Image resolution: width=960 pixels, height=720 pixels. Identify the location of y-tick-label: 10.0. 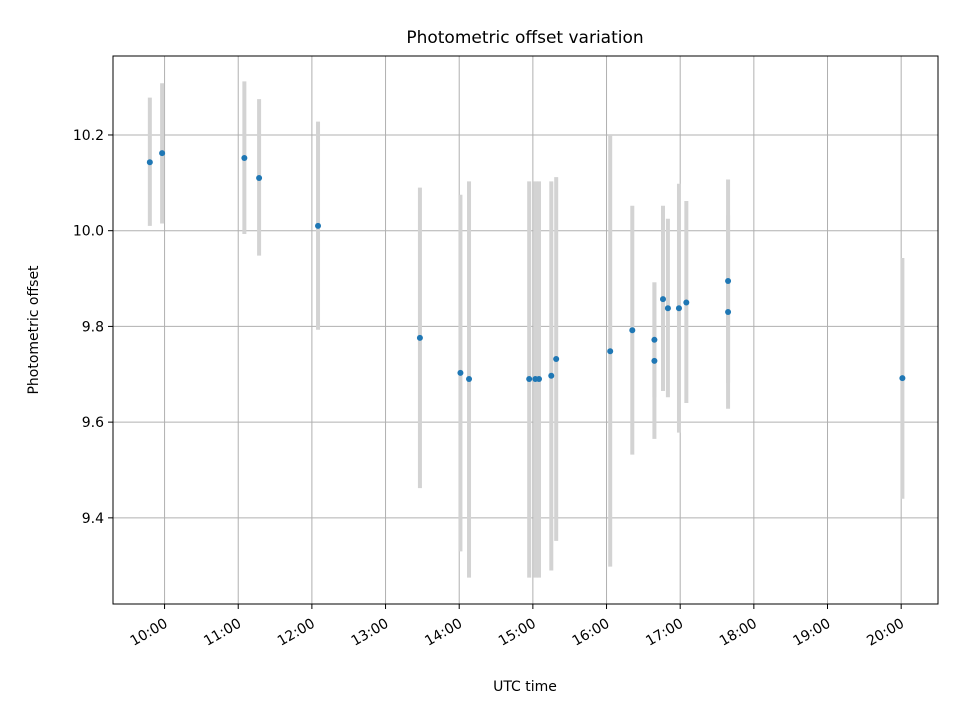
(88, 232).